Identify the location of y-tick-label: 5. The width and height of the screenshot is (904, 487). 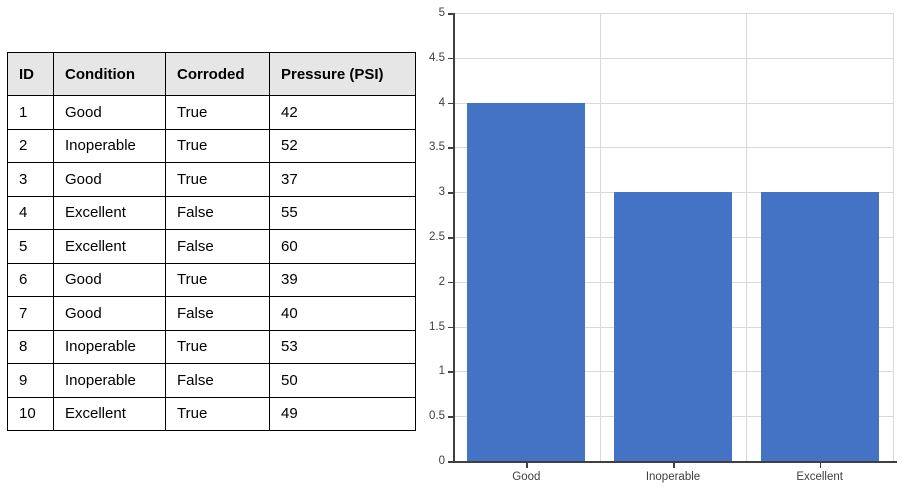
(441, 13).